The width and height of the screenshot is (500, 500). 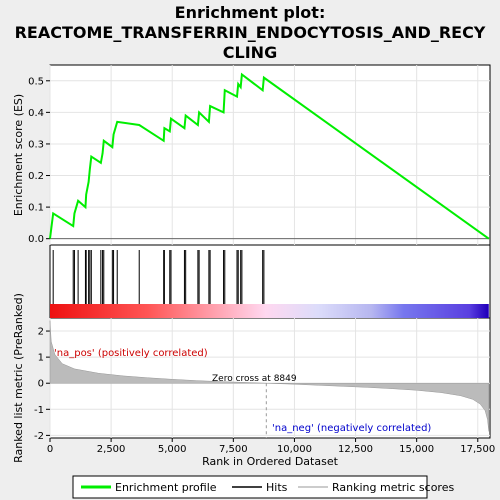 What do you see at coordinates (355, 449) in the screenshot?
I see `x-tick-label: 12,500` at bounding box center [355, 449].